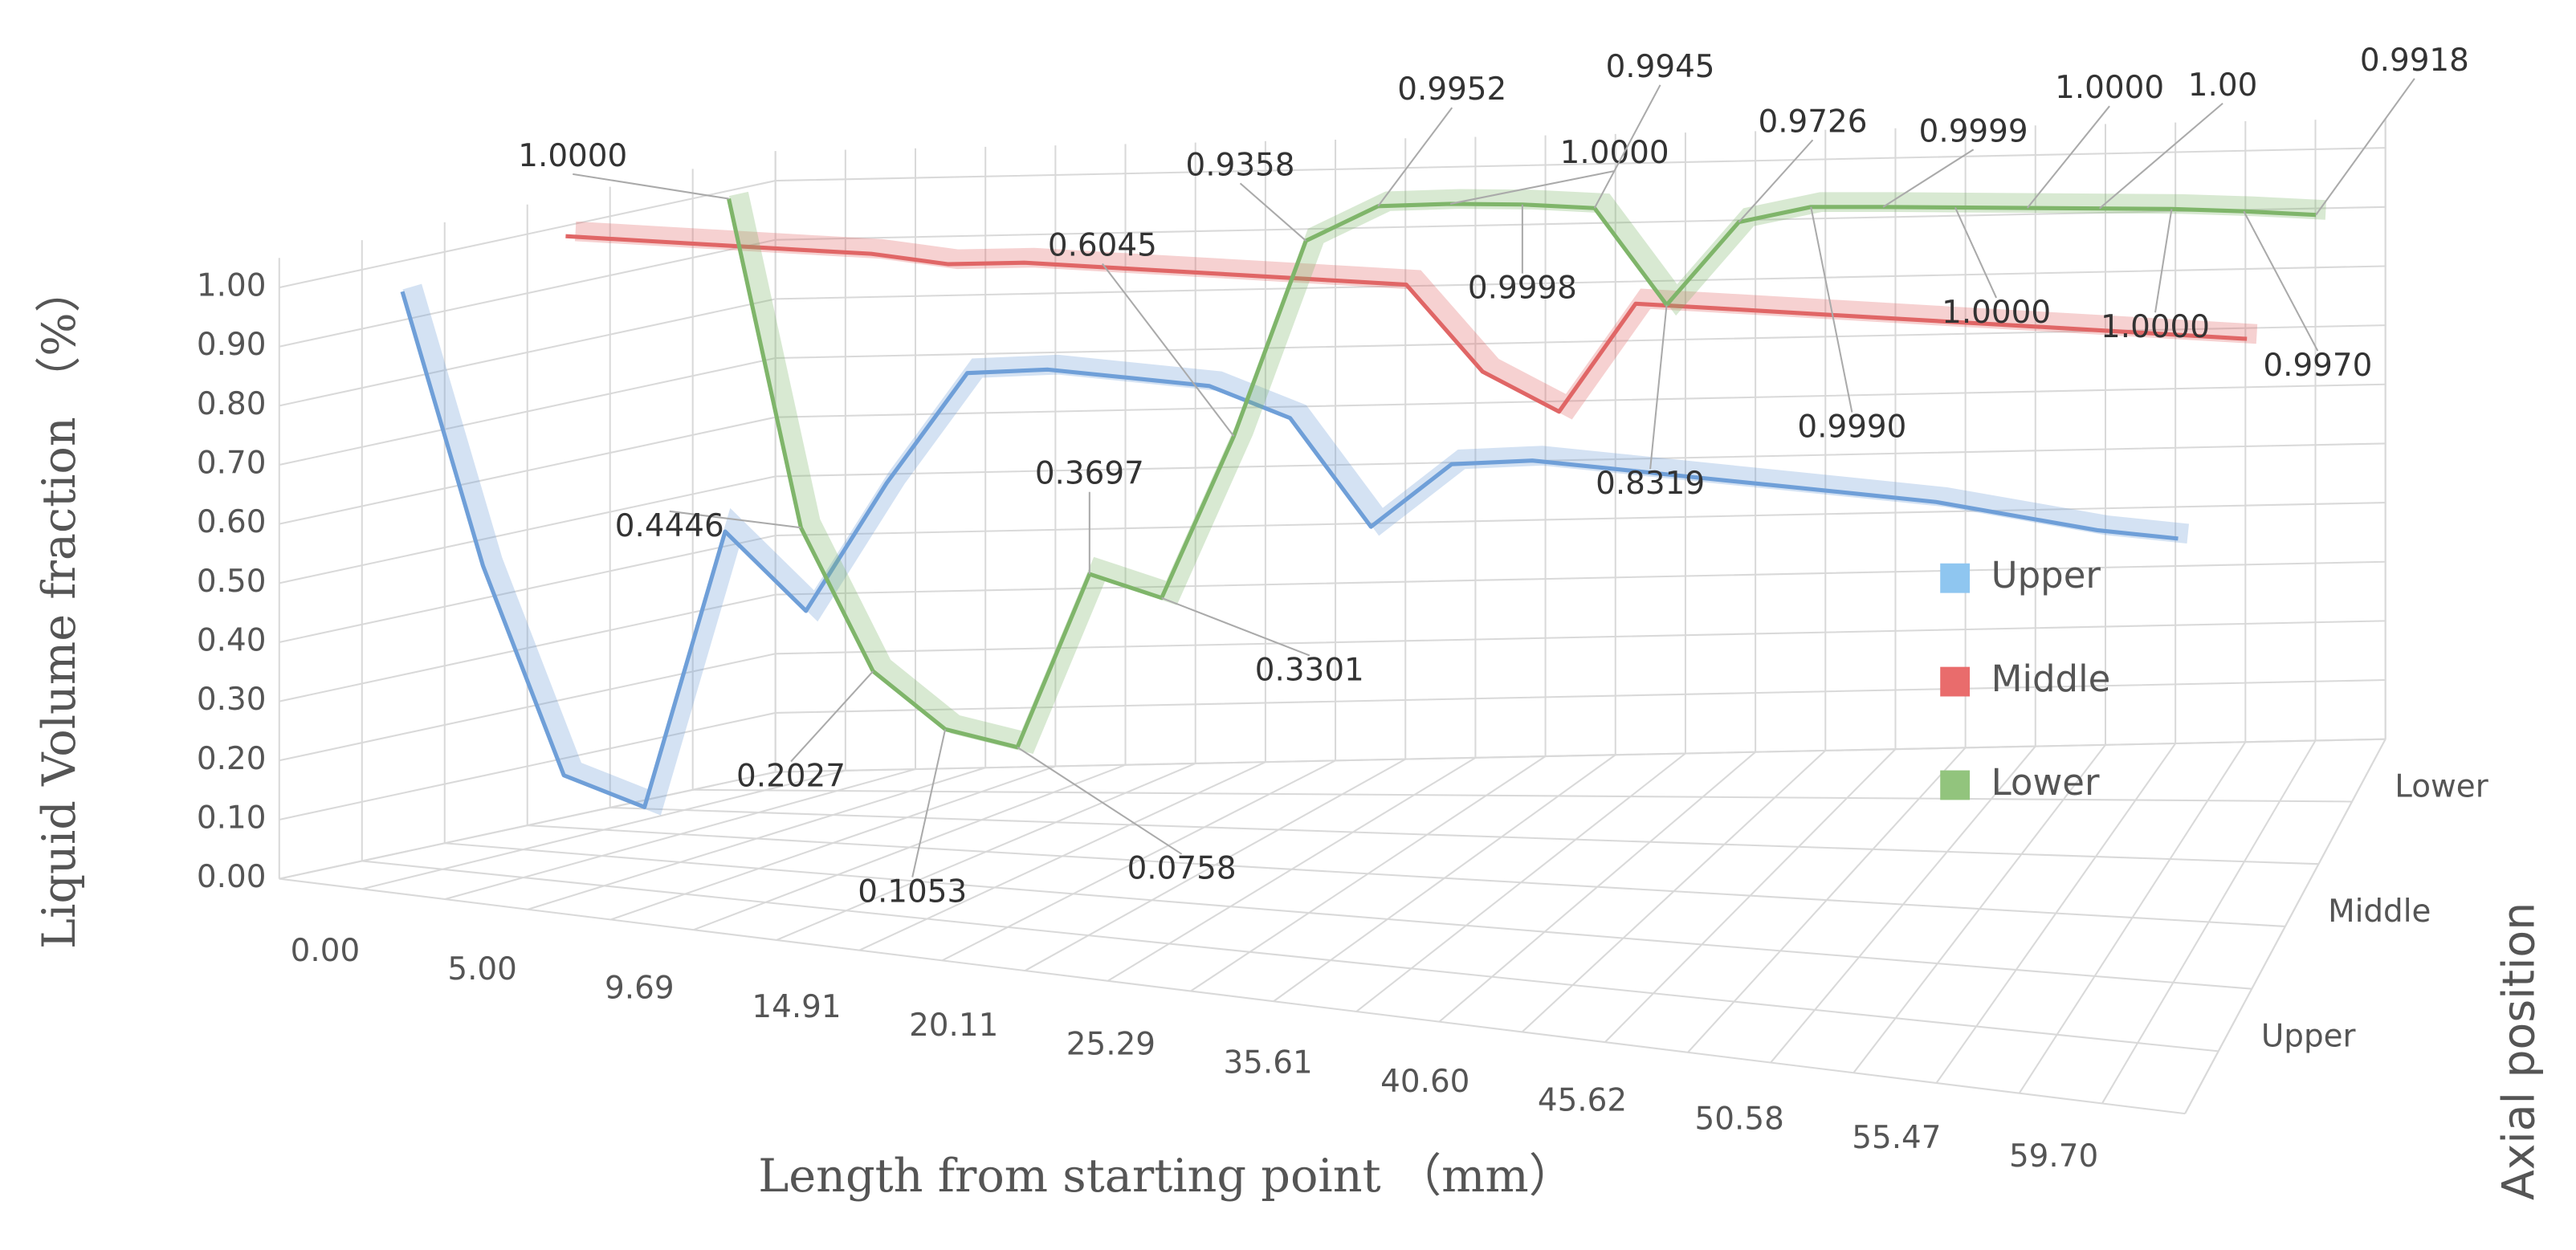 This screenshot has width=2576, height=1250. I want to click on y-axis-title: Liquid Volume fraction （%）, so click(59, 608).